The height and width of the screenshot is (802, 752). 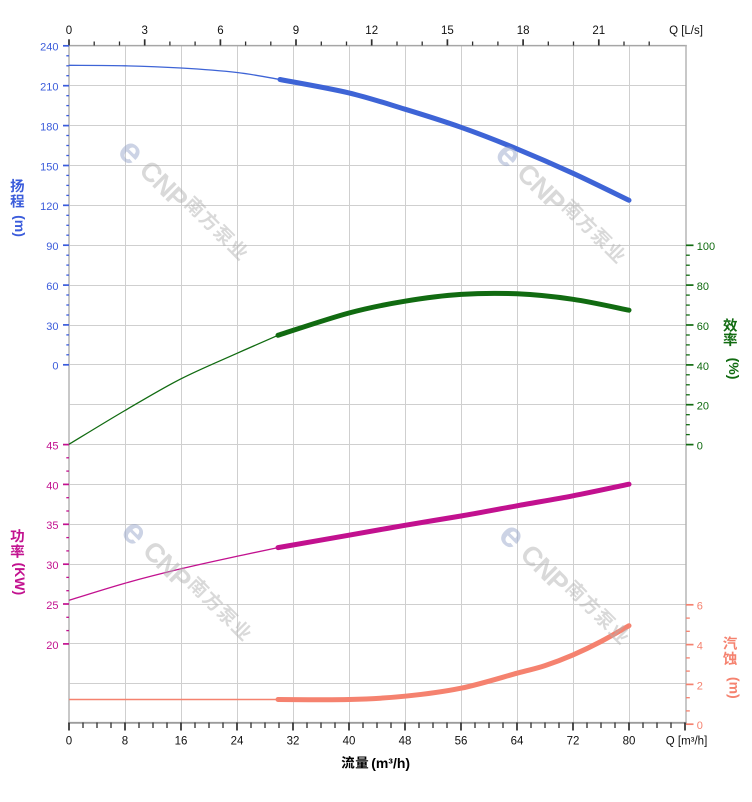 What do you see at coordinates (686, 31) in the screenshot?
I see `svg-text: Q [L/s]` at bounding box center [686, 31].